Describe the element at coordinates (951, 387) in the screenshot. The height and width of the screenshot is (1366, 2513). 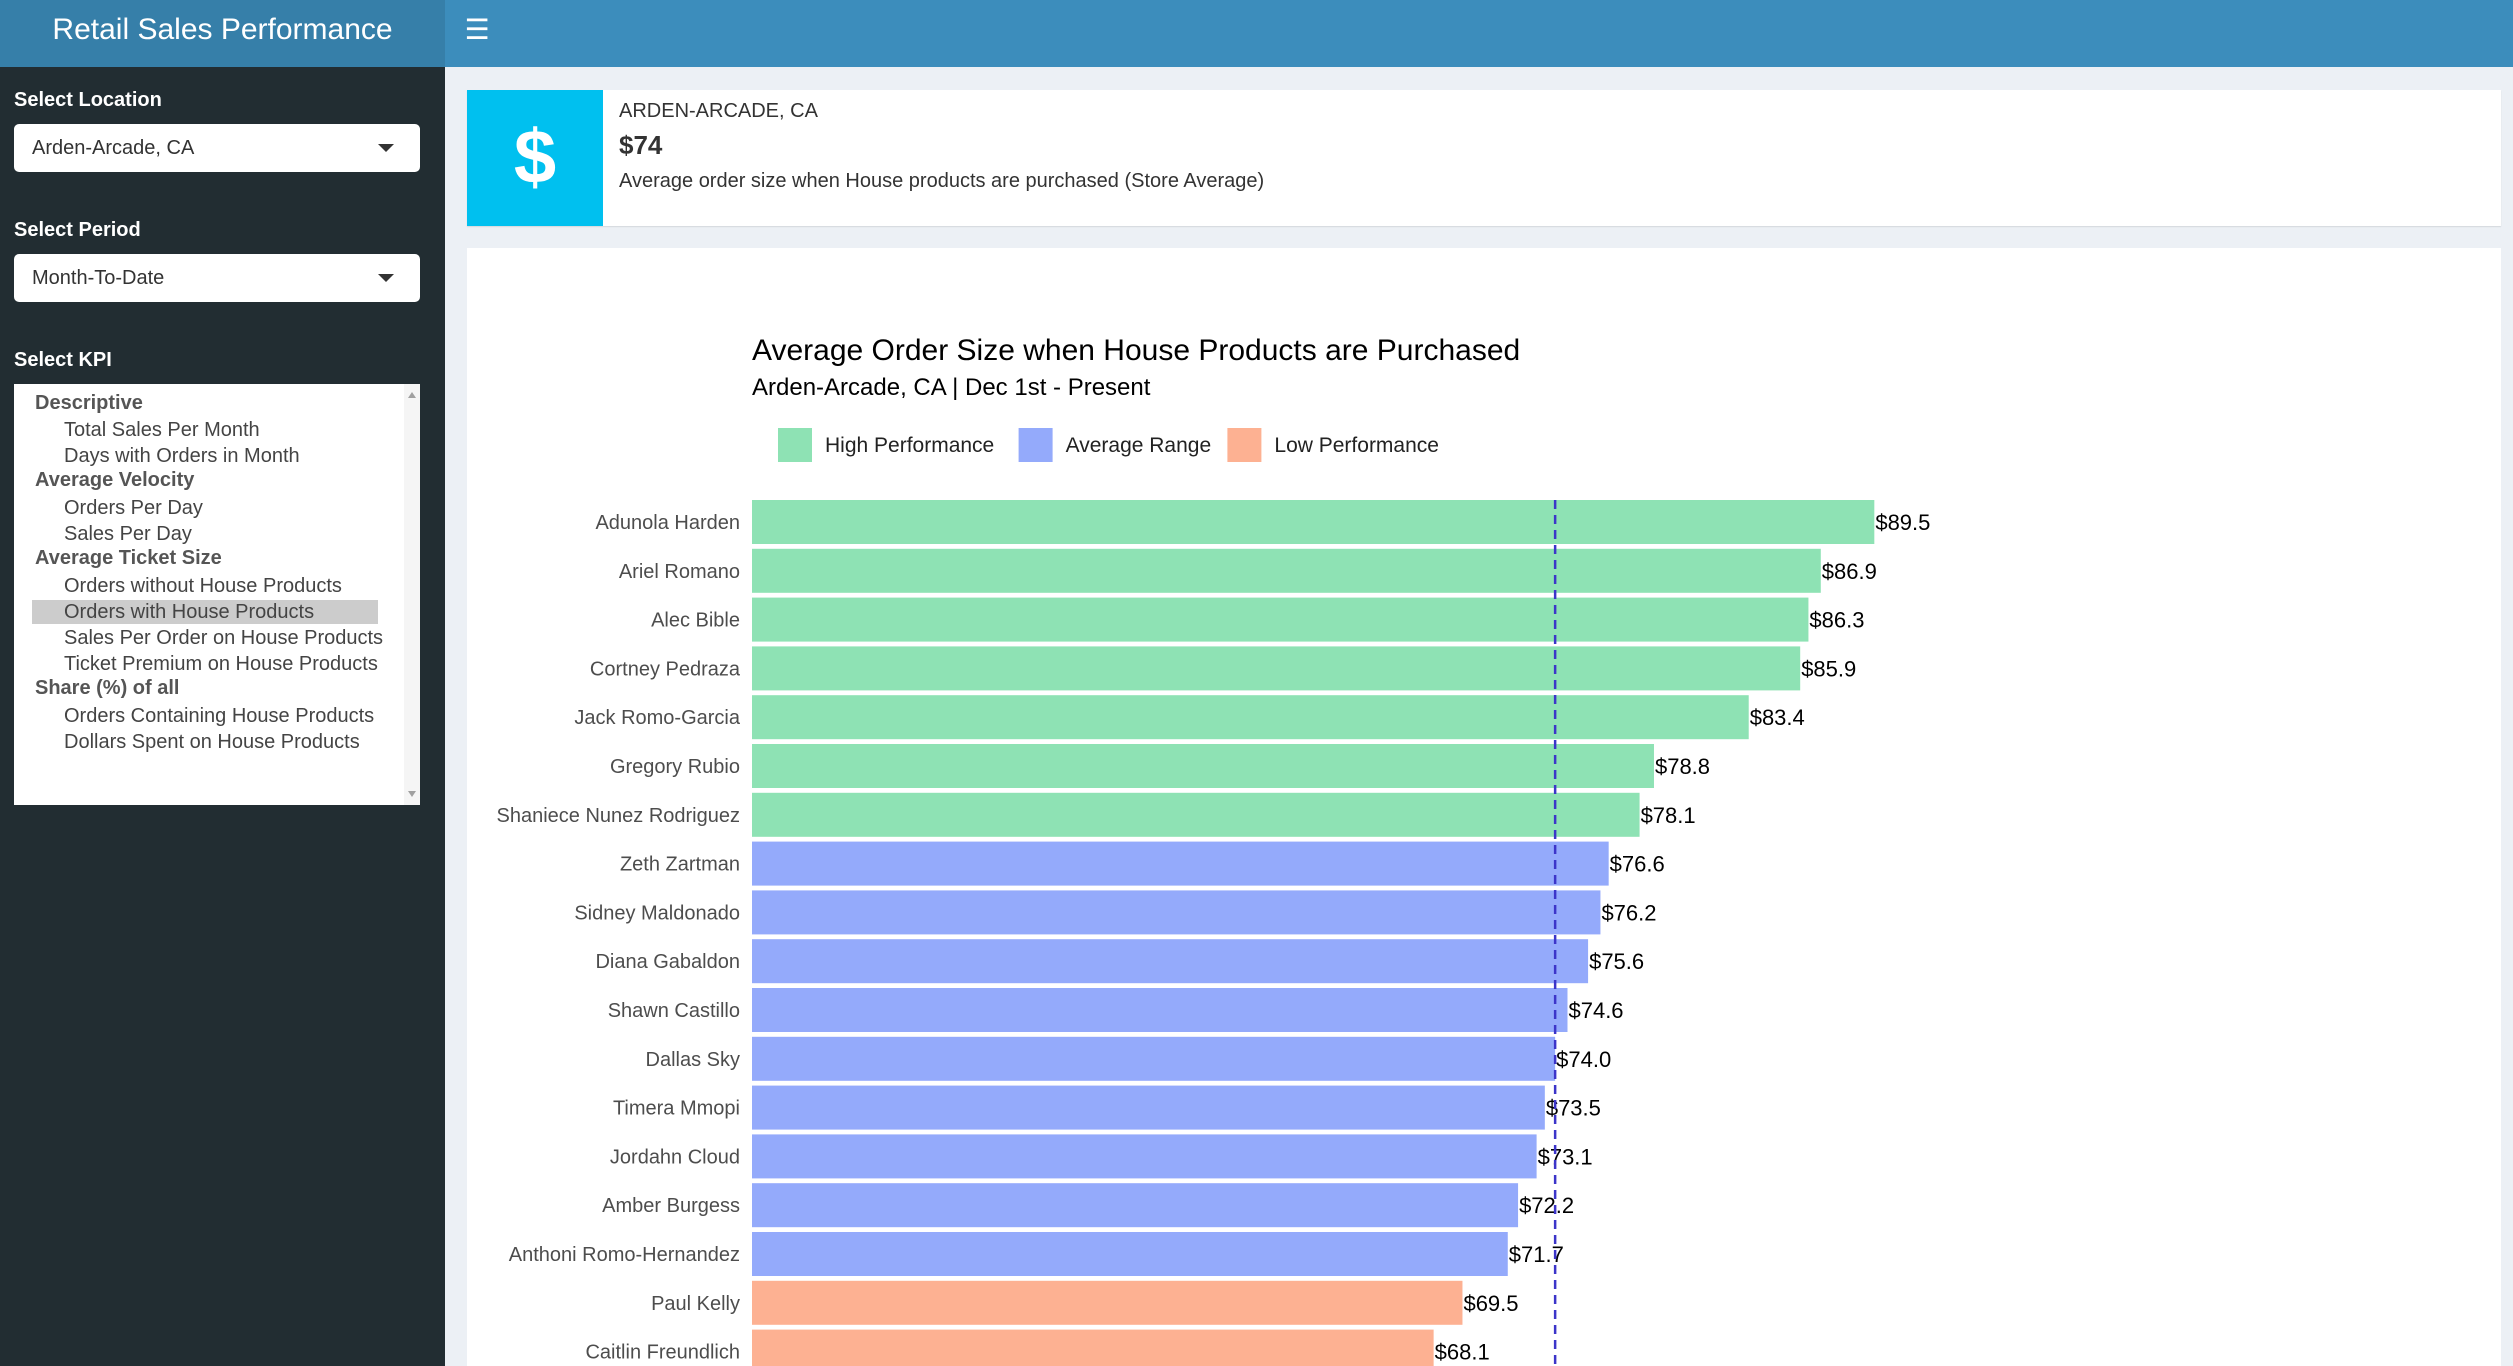
I see `chart-subtitle: Arden-Arcade, CA | Dec 1st - Present` at that location.